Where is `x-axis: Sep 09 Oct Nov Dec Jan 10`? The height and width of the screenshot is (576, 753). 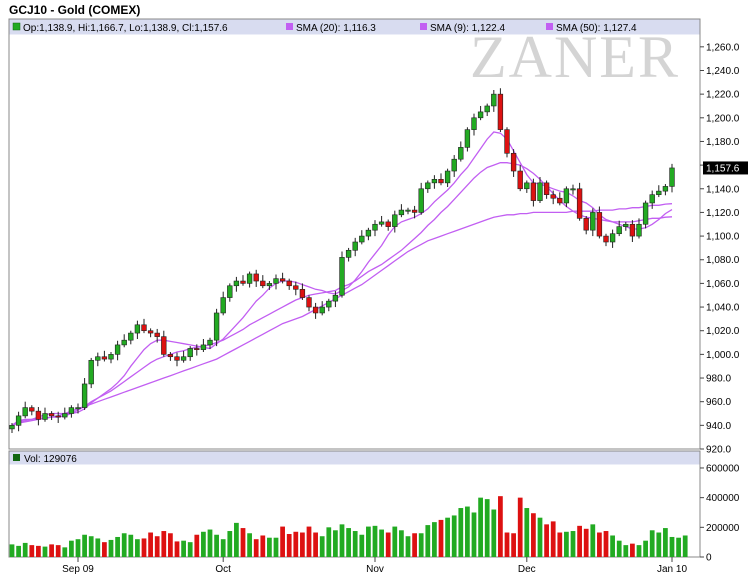
x-axis: Sep 09 Oct Nov Dec Jan 10 is located at coordinates (374, 566).